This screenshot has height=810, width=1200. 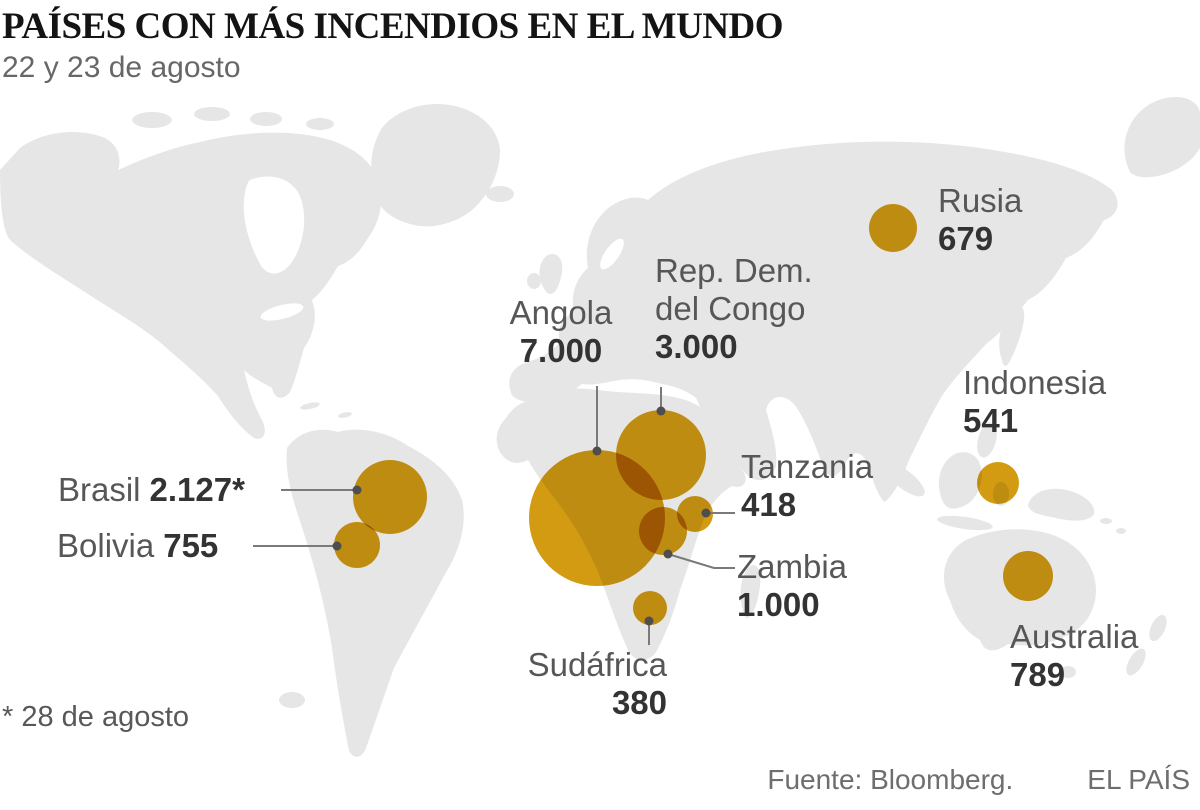 I want to click on label-rusia: Rusia 679, so click(x=980, y=220).